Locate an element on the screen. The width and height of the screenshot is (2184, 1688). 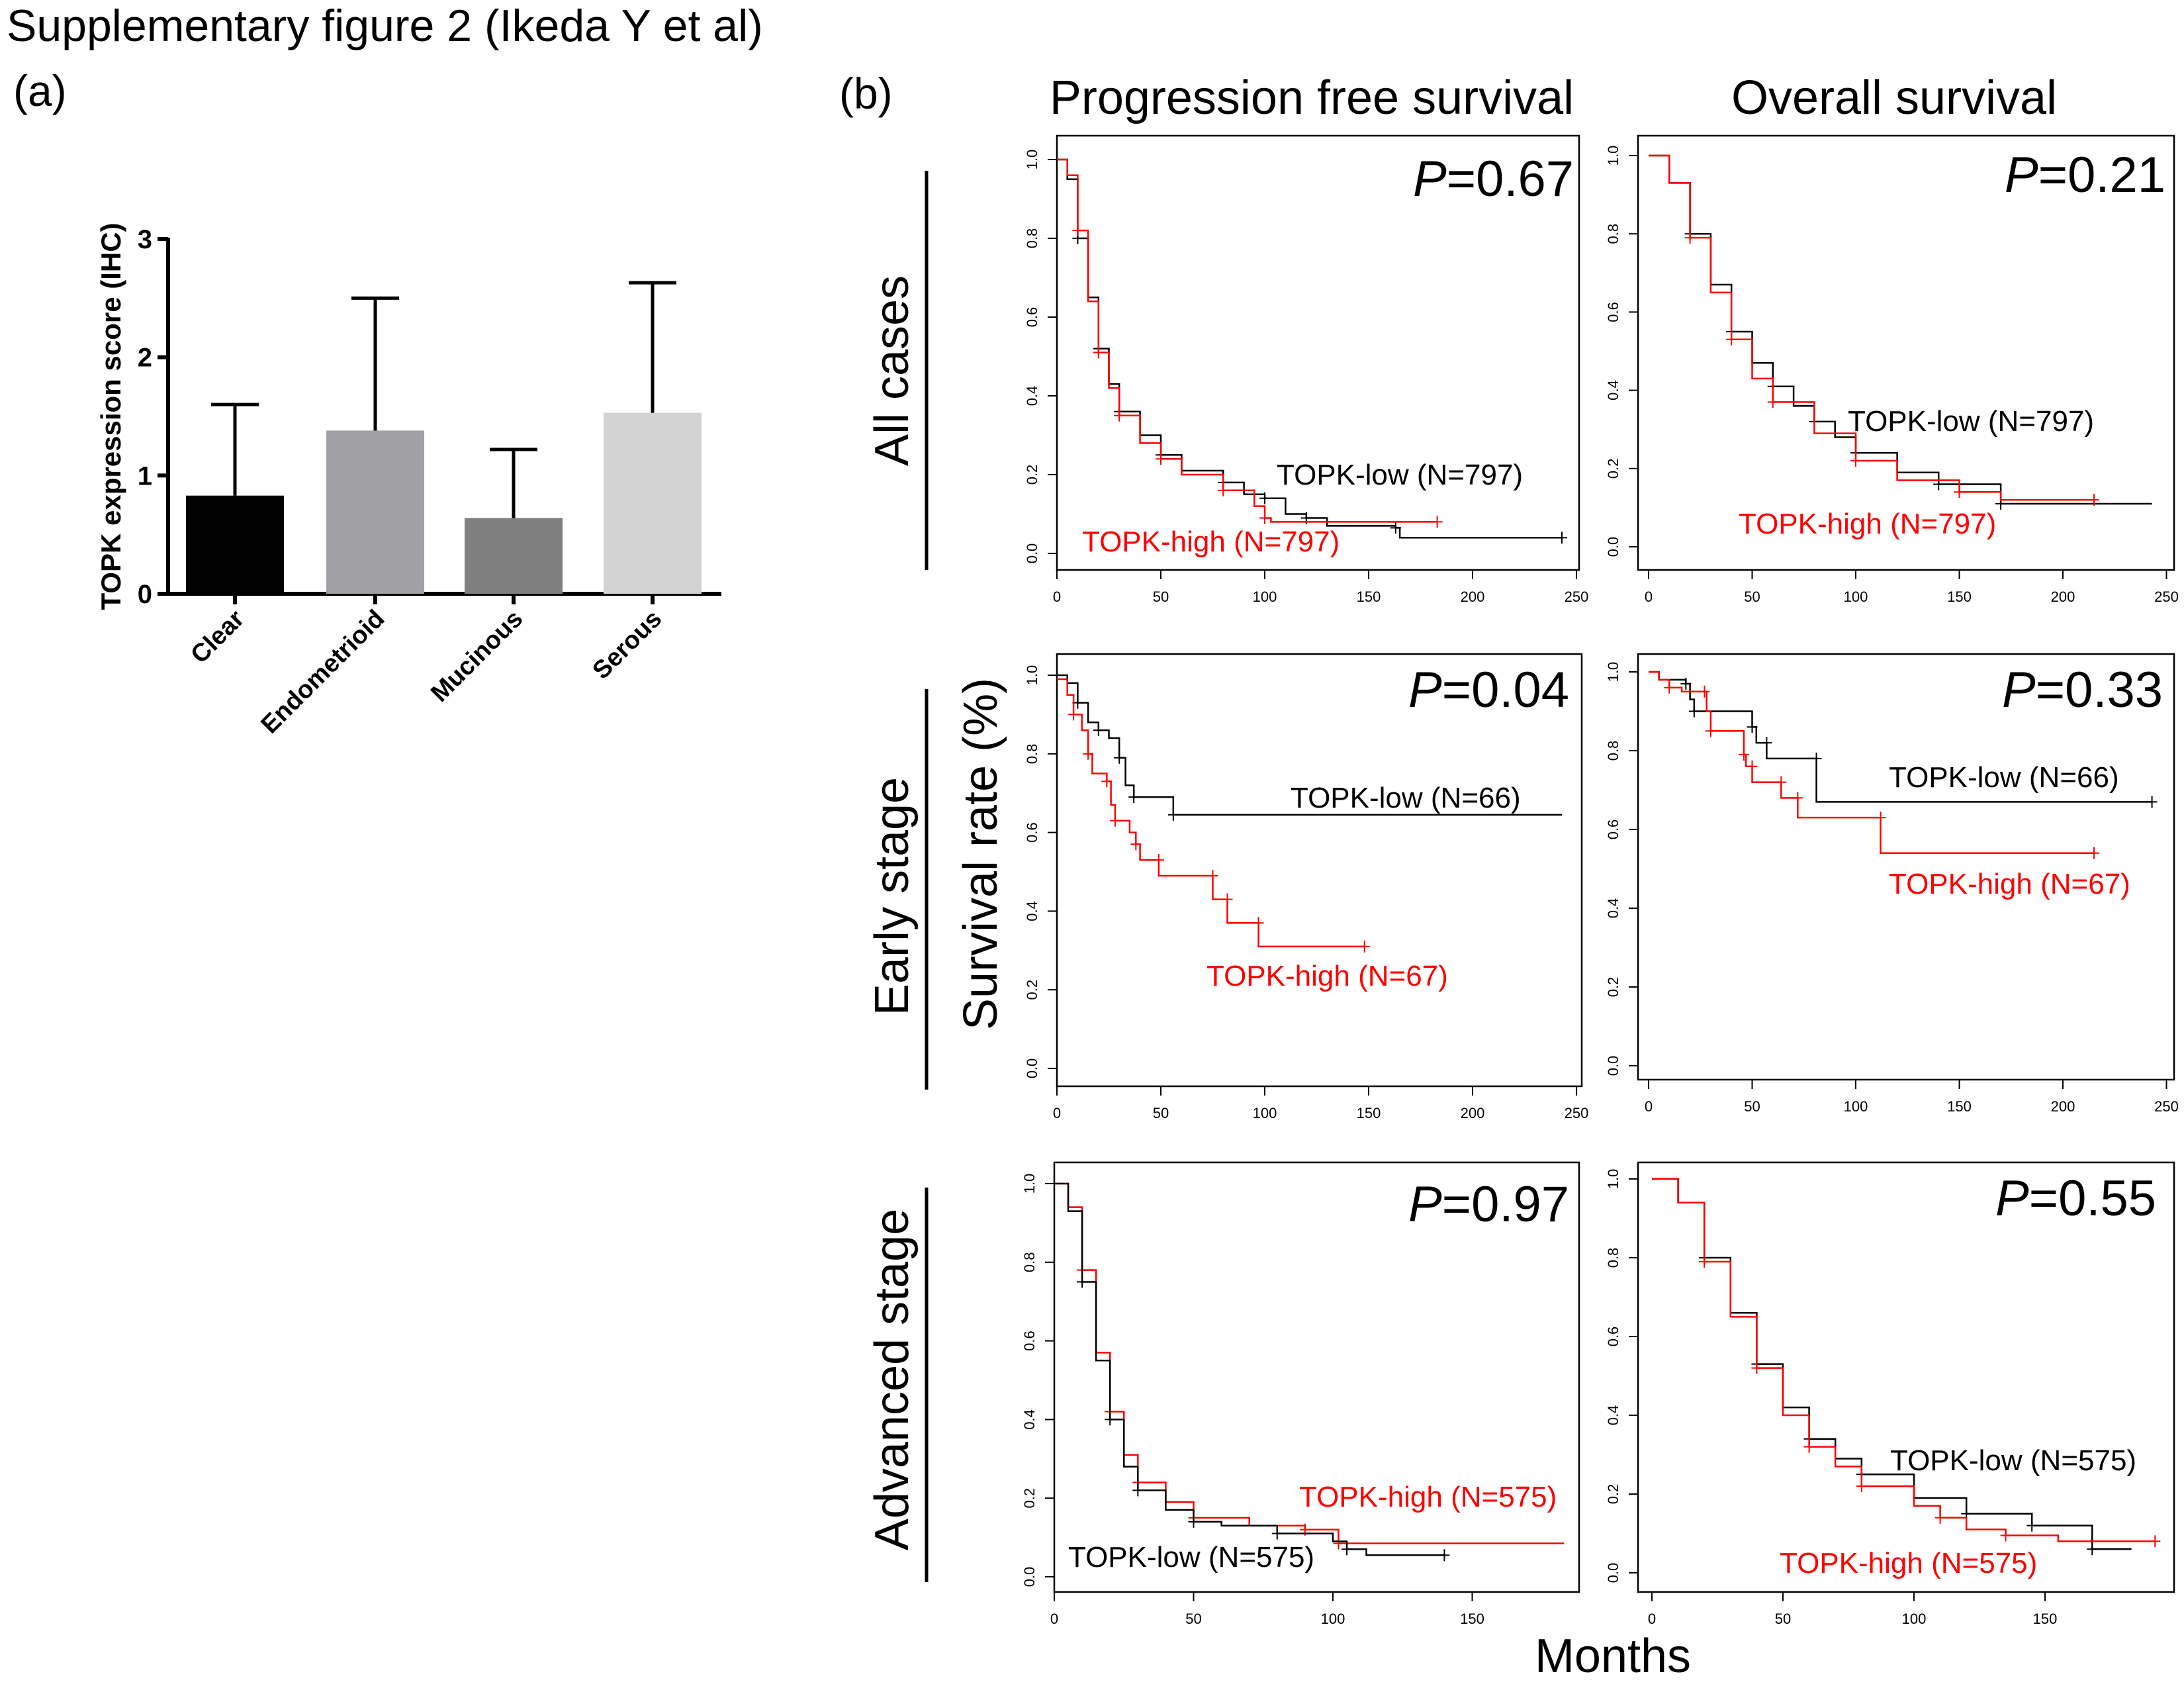
x-tick-label-serous: Serous is located at coordinates (628, 645).